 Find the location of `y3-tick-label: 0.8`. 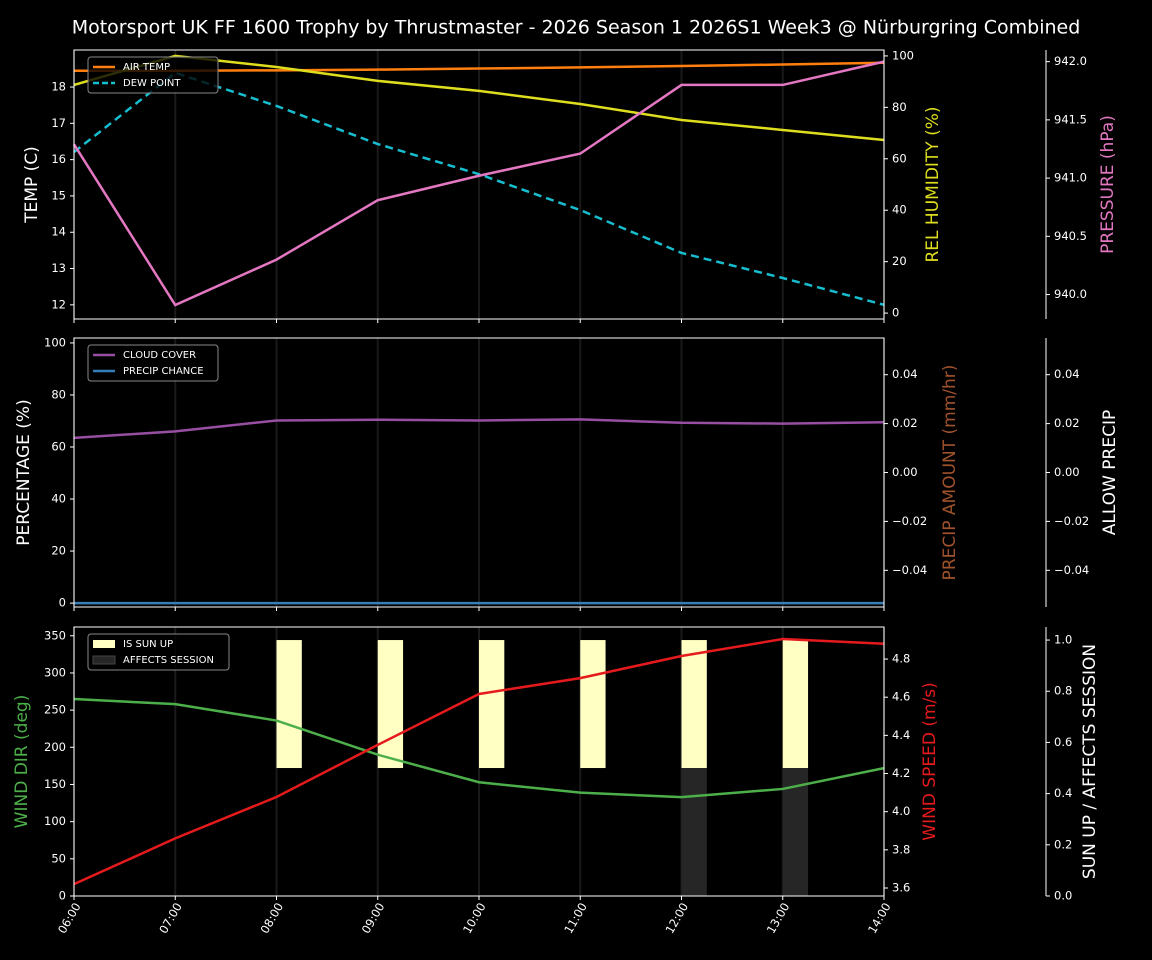

y3-tick-label: 0.8 is located at coordinates (1063, 691).